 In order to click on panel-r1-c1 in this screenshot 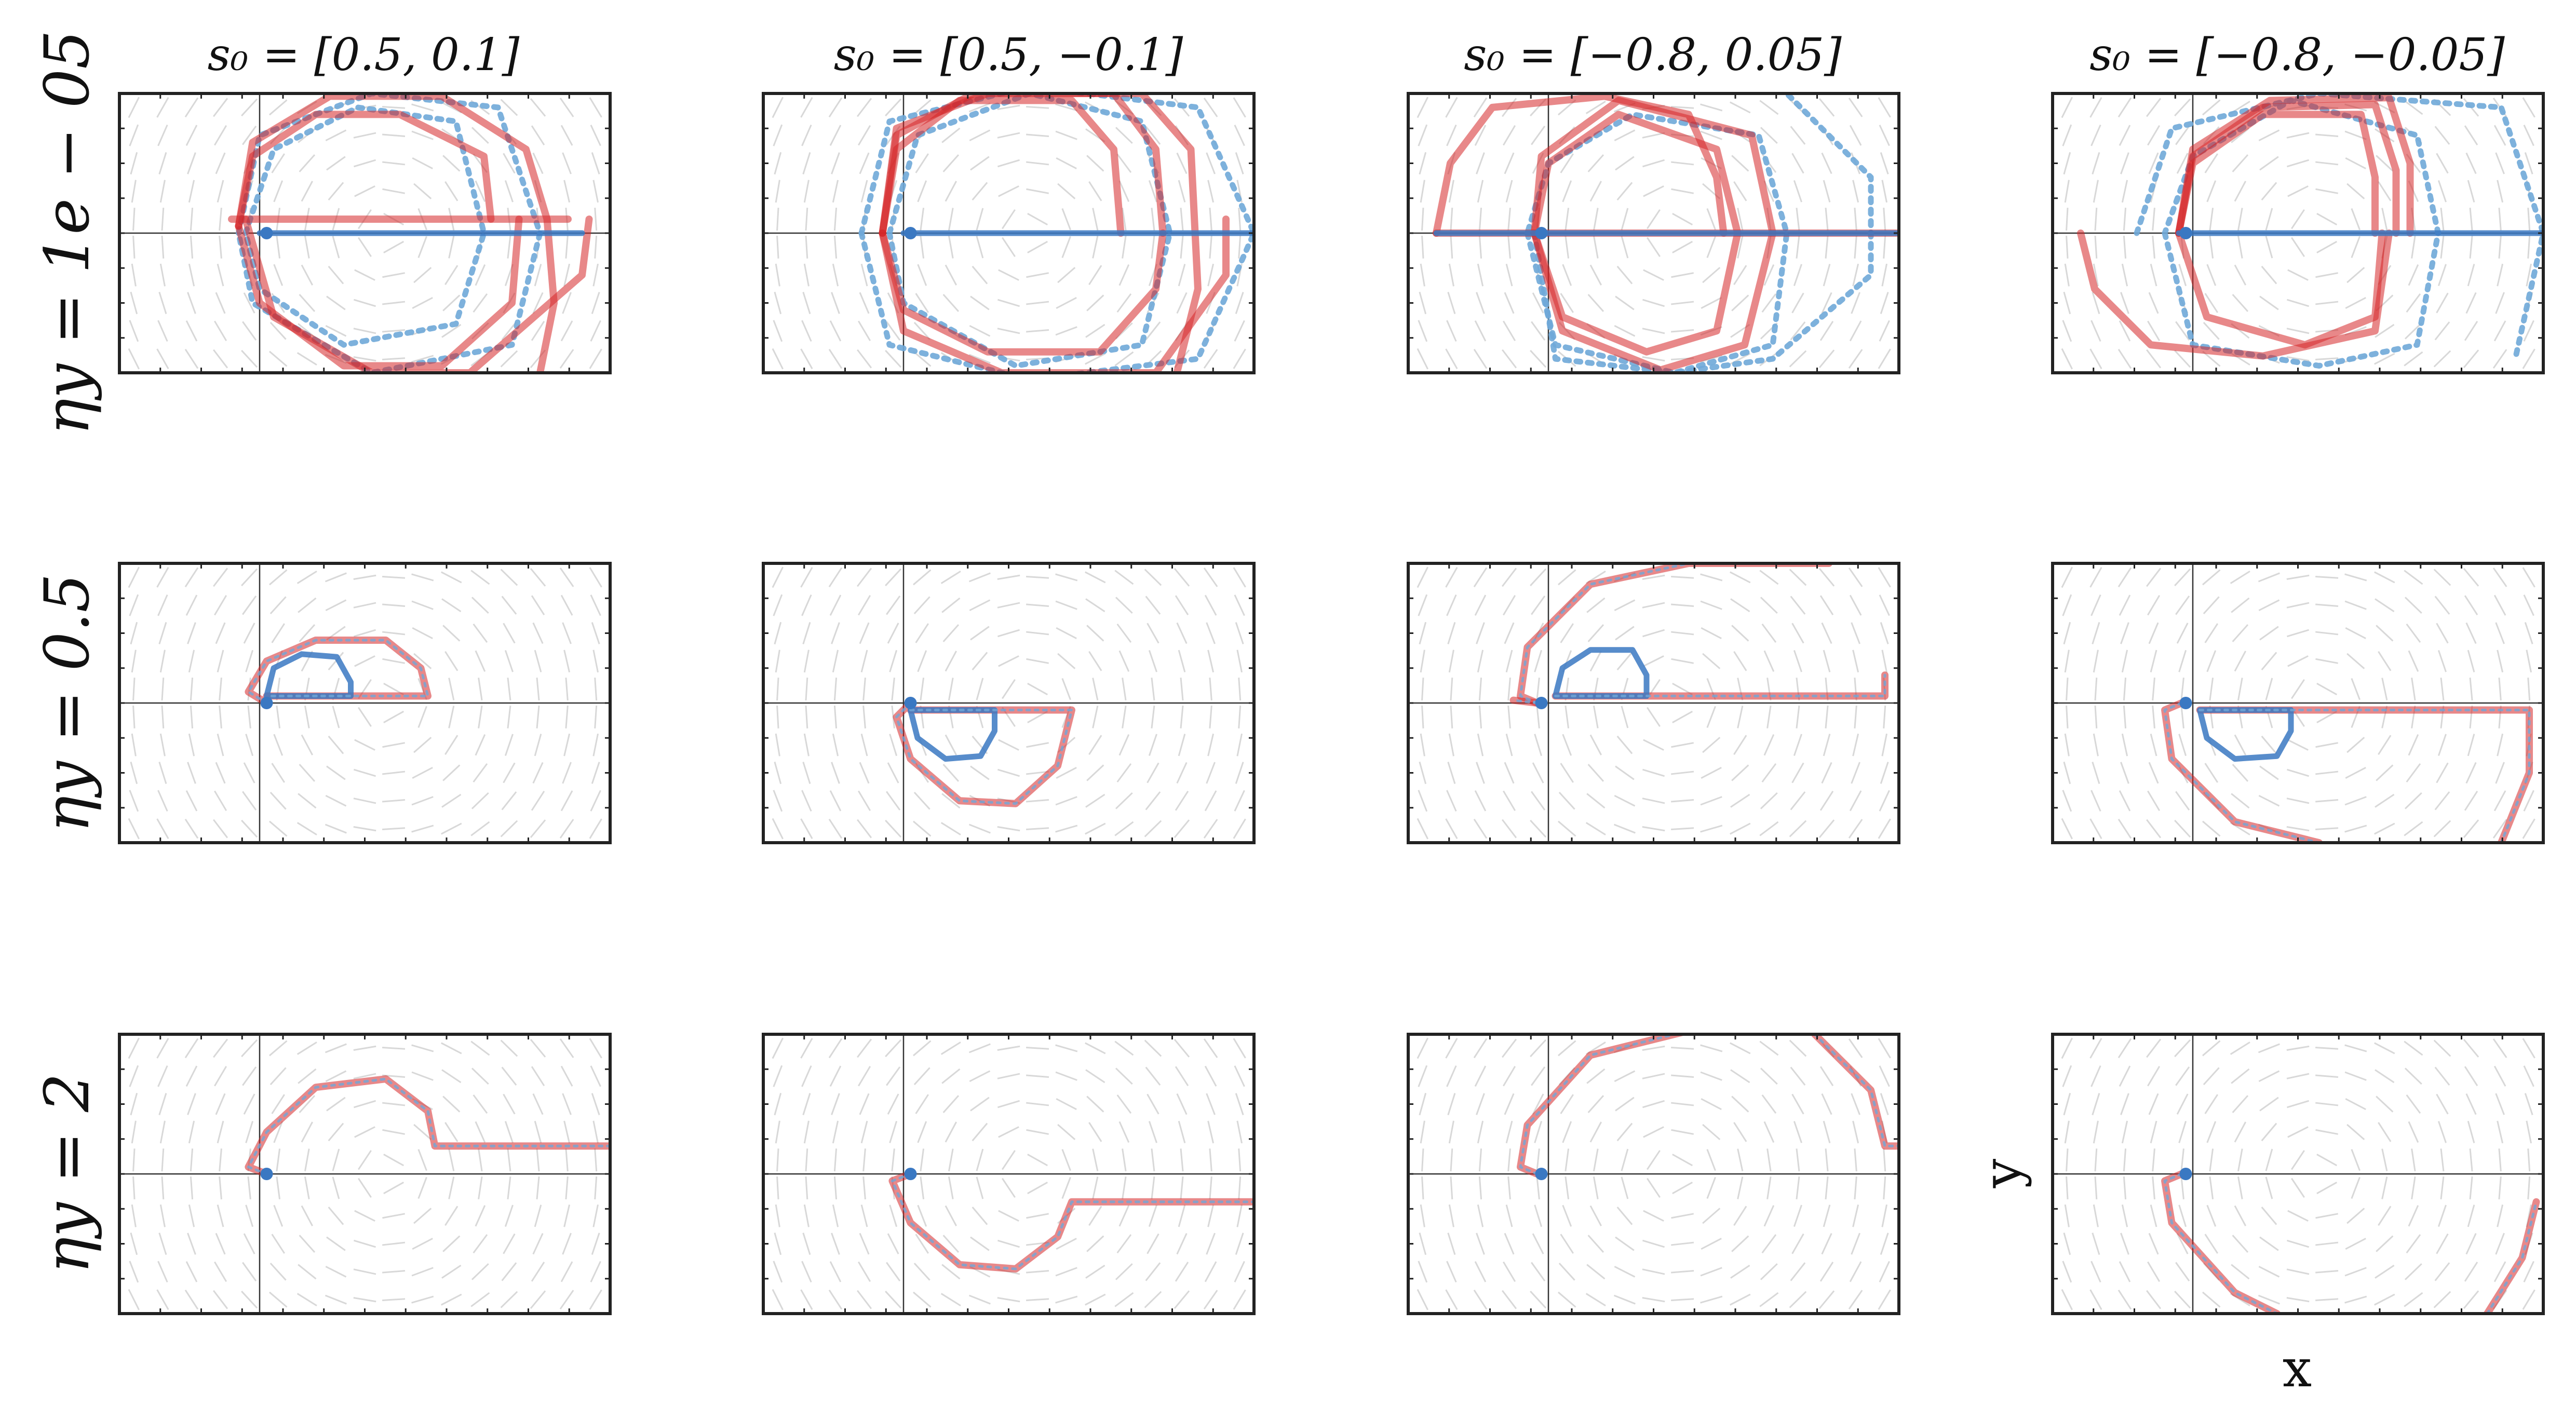, I will do `click(365, 233)`.